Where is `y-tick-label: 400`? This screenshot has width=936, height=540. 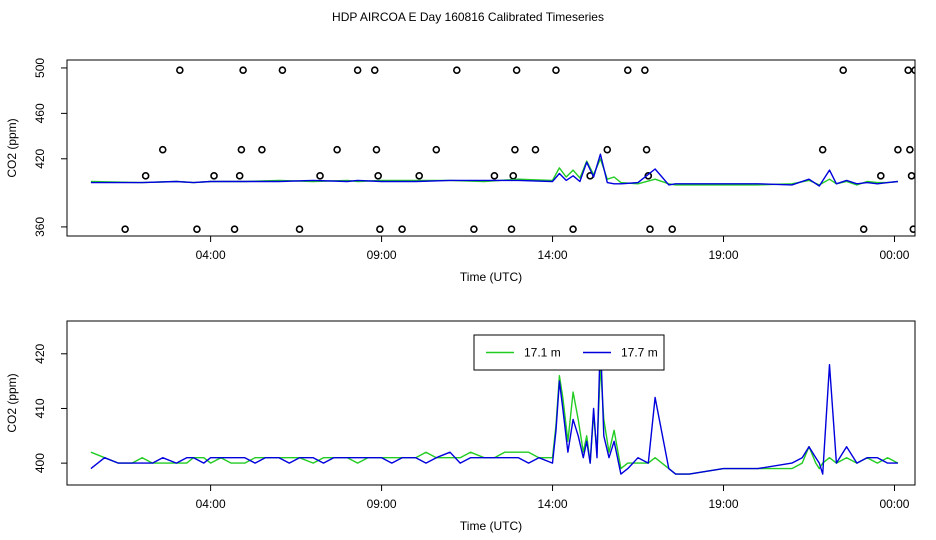
y-tick-label: 400 is located at coordinates (40, 463).